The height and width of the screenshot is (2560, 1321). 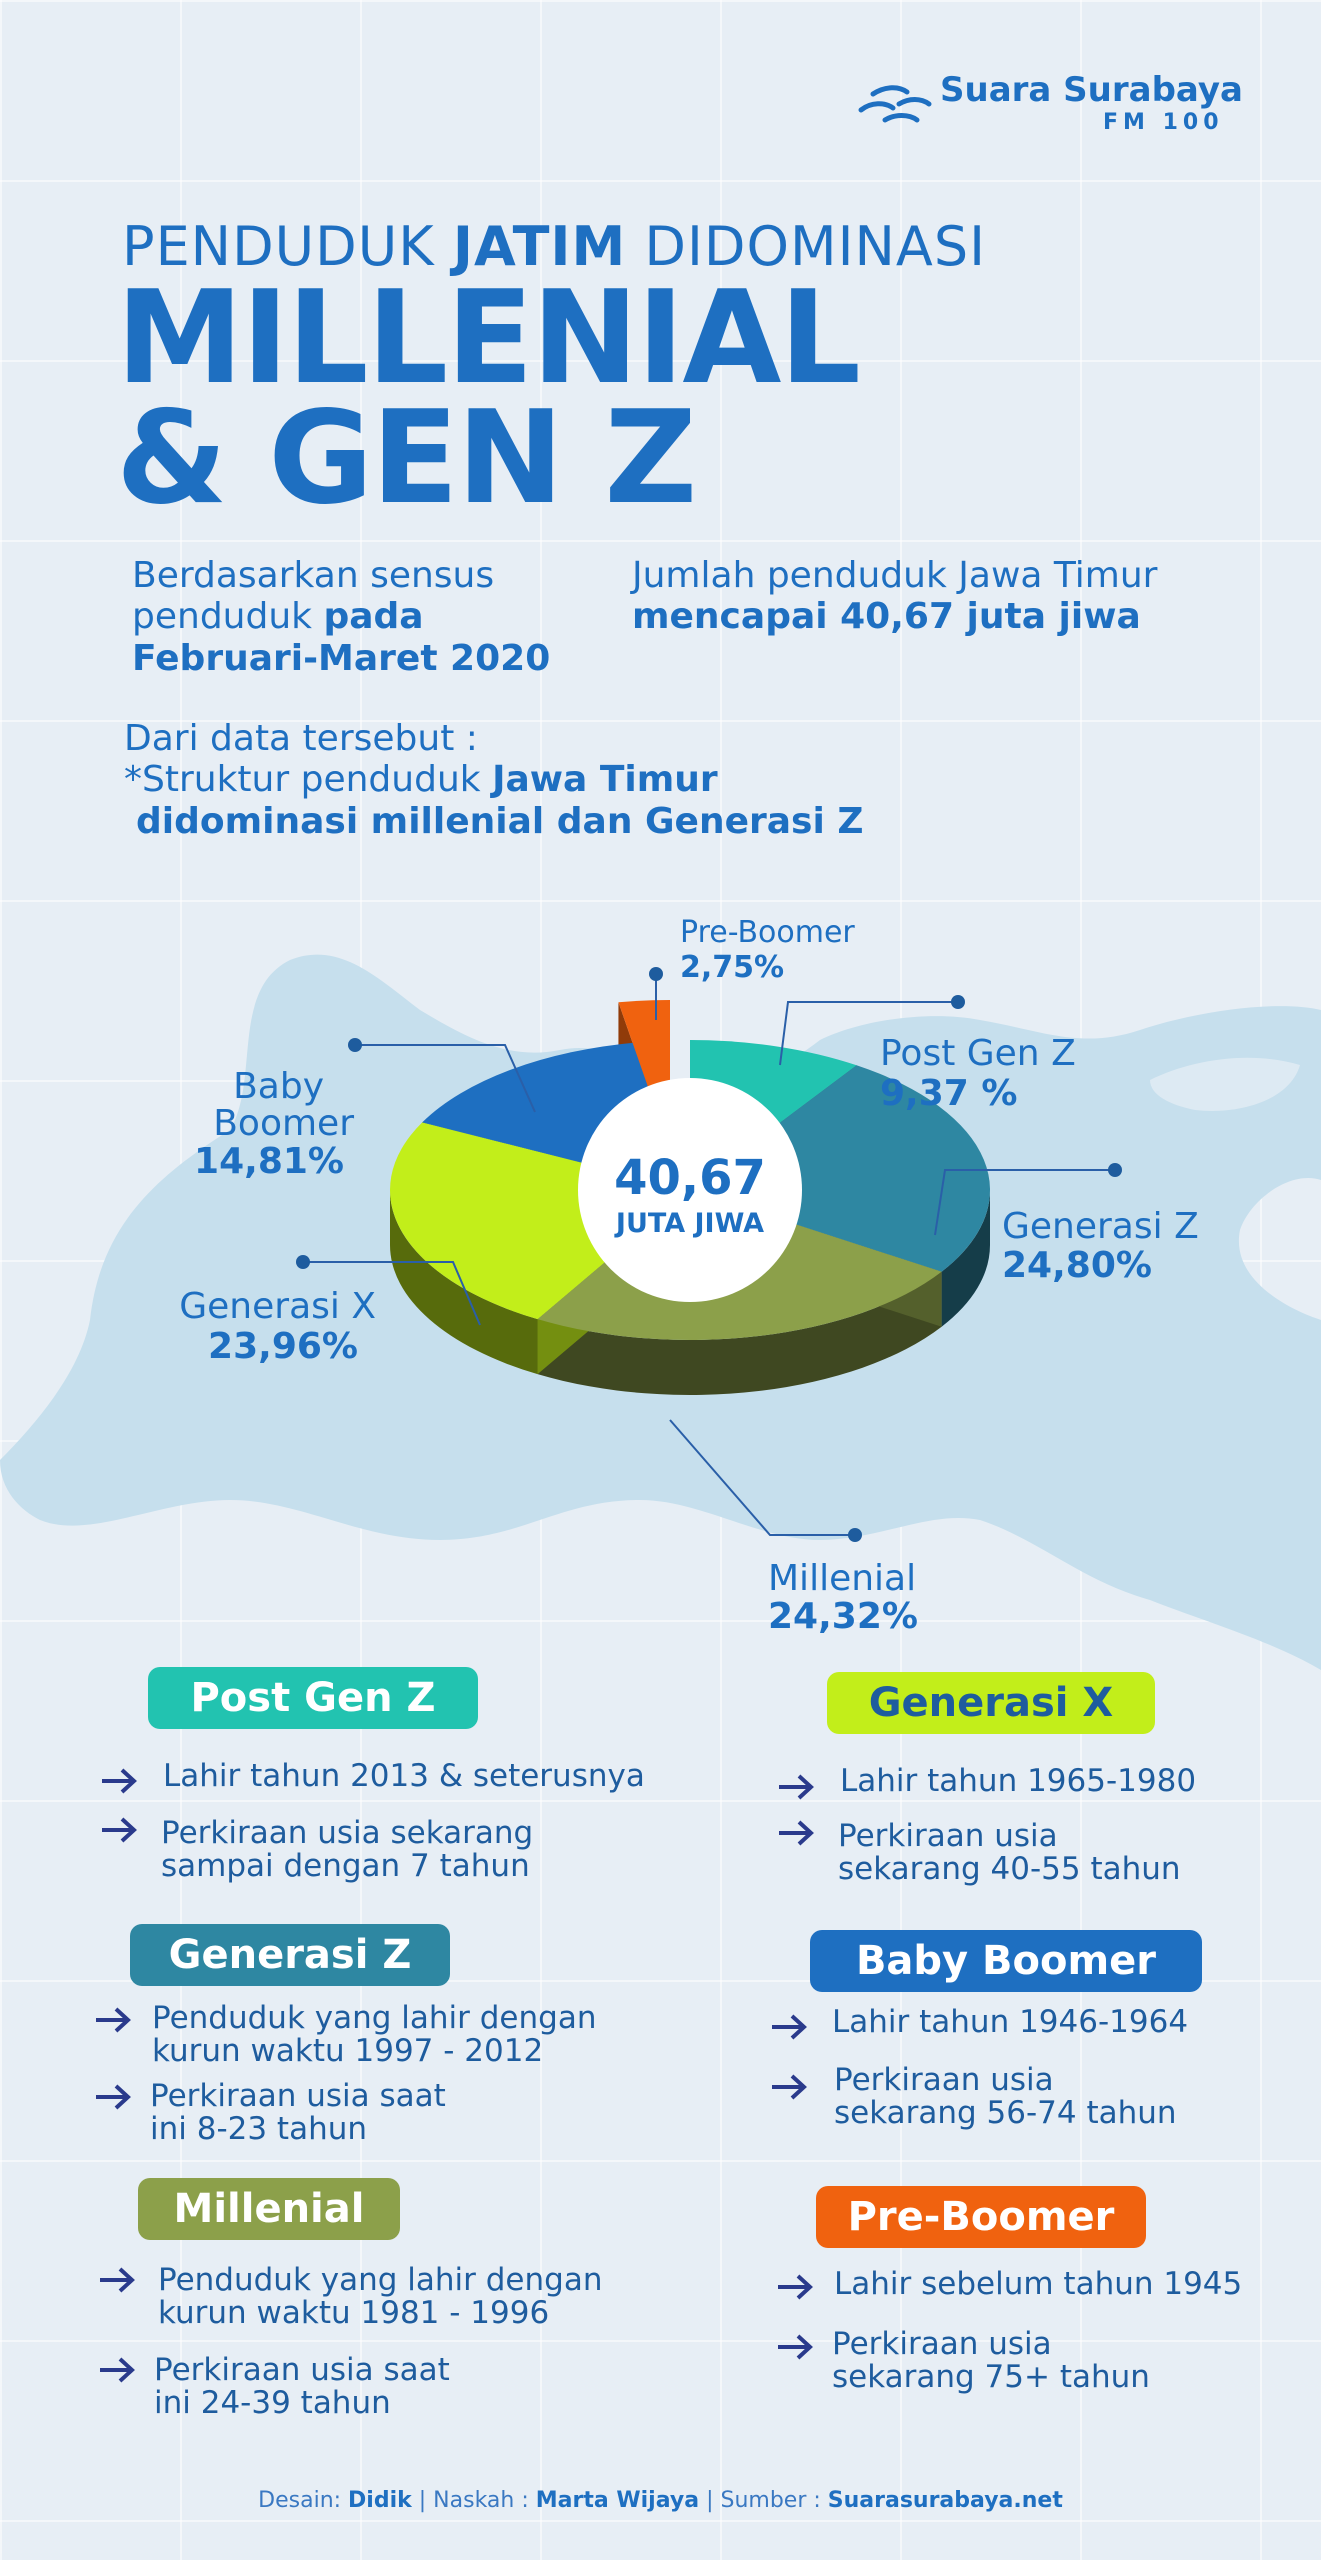 I want to click on leader-dot-generasi-z, so click(x=1115, y=1170).